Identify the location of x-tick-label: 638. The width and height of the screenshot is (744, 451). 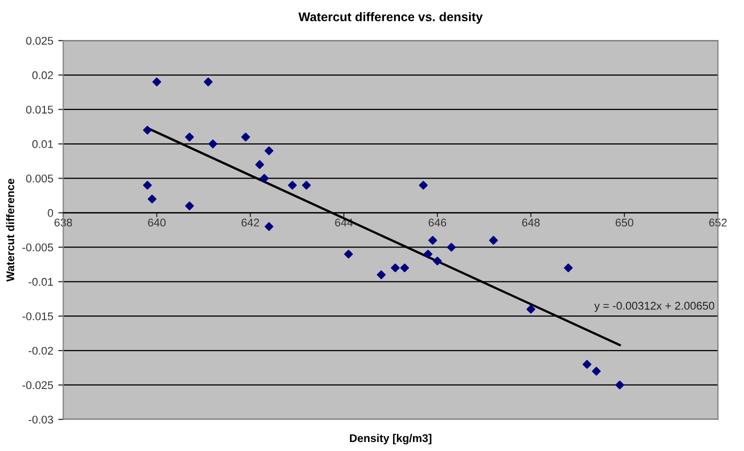
(63, 222).